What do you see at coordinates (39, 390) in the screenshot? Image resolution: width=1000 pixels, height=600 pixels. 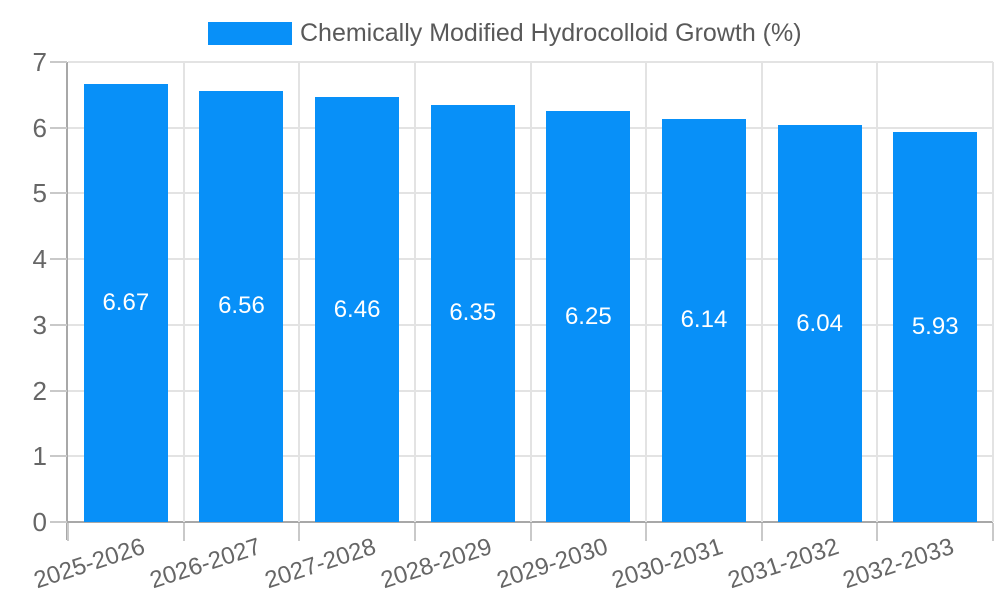 I see `y-axis-tick-label: 2` at bounding box center [39, 390].